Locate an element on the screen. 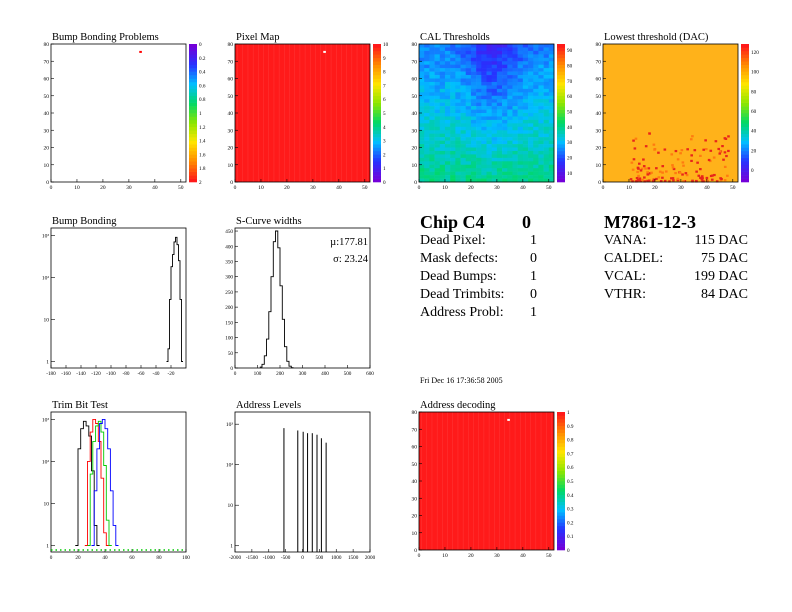 The width and height of the screenshot is (792, 612). chip-row: Address Probl: 1 is located at coordinates (478, 313).